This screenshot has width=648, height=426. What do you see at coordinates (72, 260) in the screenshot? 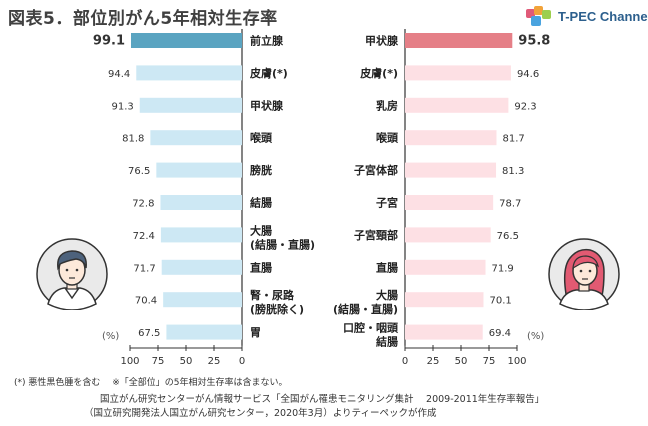
I see `avatar-hair` at bounding box center [72, 260].